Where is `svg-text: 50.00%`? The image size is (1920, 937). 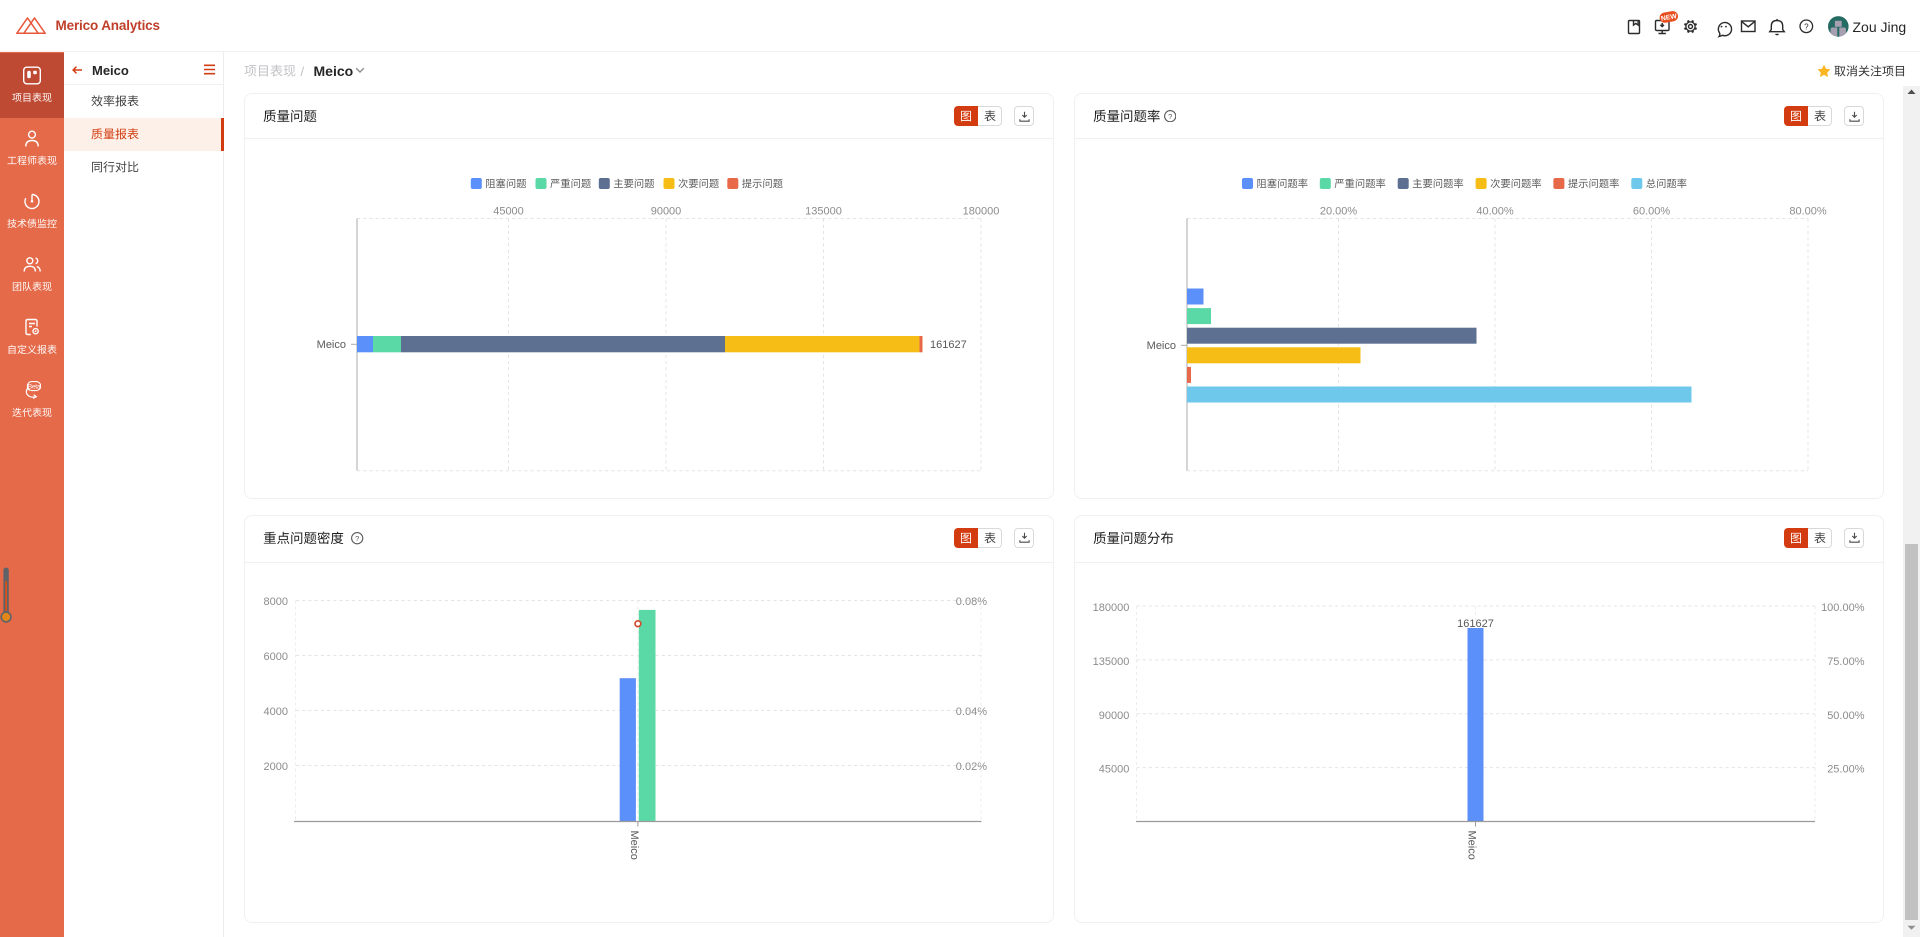 svg-text: 50.00% is located at coordinates (1846, 716).